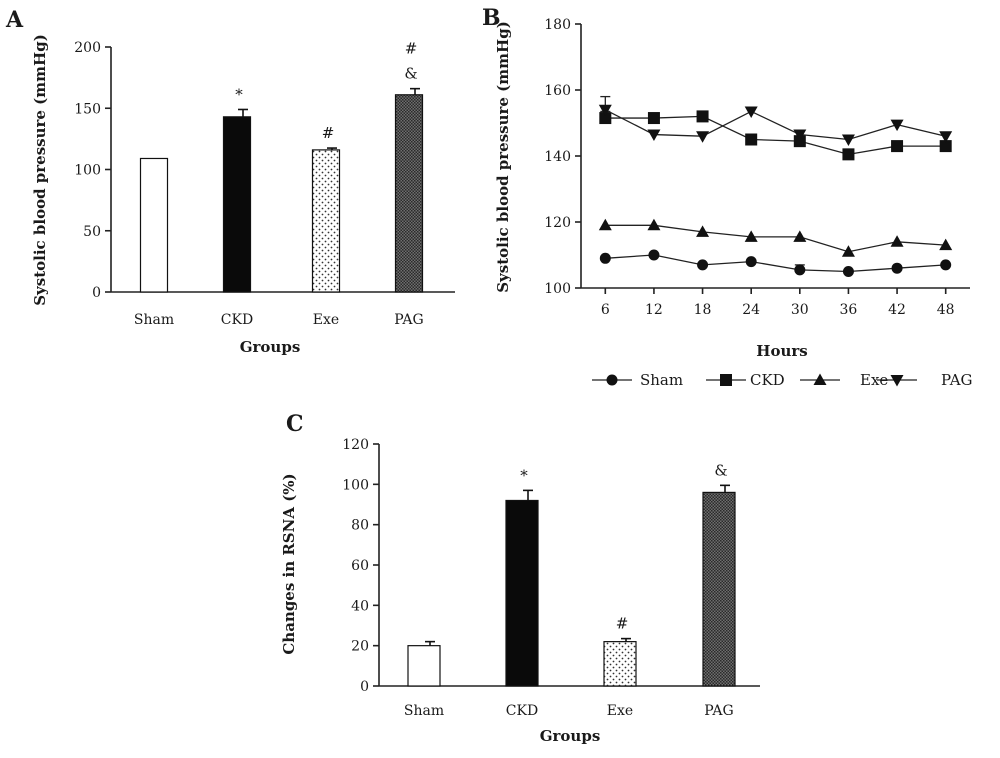  Describe the element at coordinates (654, 310) in the screenshot. I see `x-tick-label: 12` at that location.